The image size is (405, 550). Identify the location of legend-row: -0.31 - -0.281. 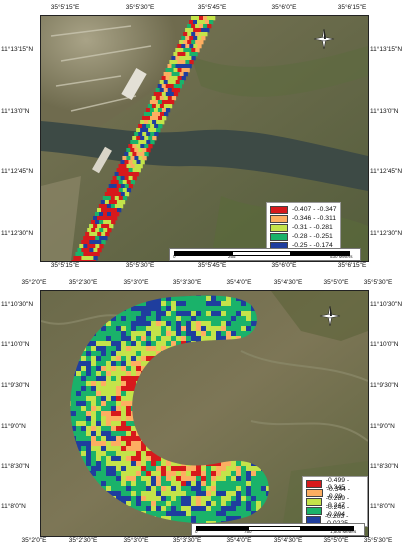
(303, 227).